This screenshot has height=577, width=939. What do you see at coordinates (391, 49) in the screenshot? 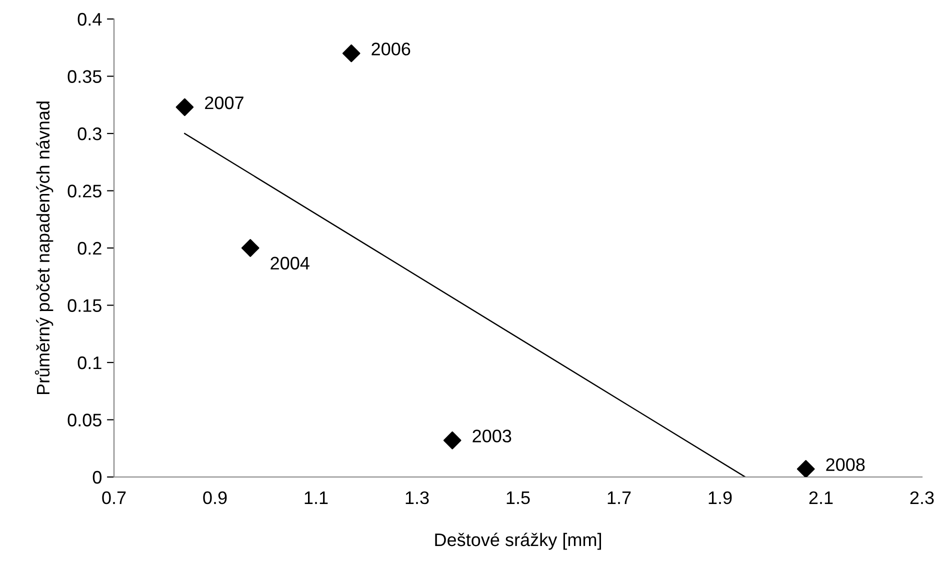
I see `annotation: 2006` at bounding box center [391, 49].